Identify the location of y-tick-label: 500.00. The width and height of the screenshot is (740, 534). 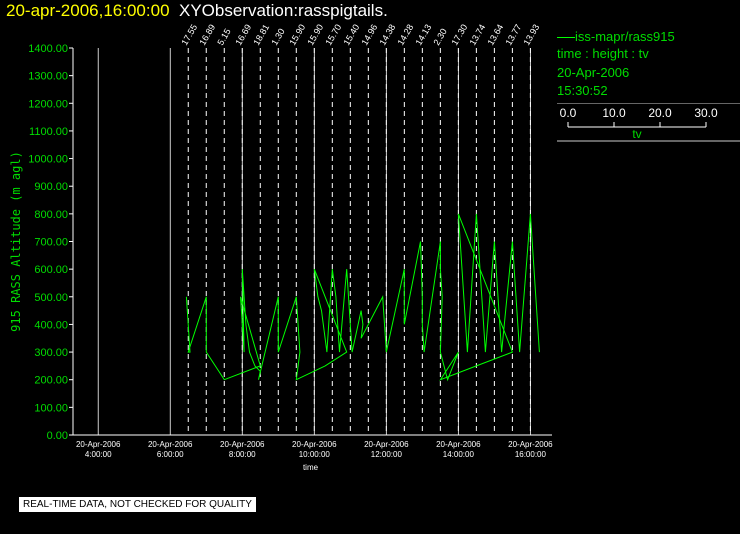
(51, 298).